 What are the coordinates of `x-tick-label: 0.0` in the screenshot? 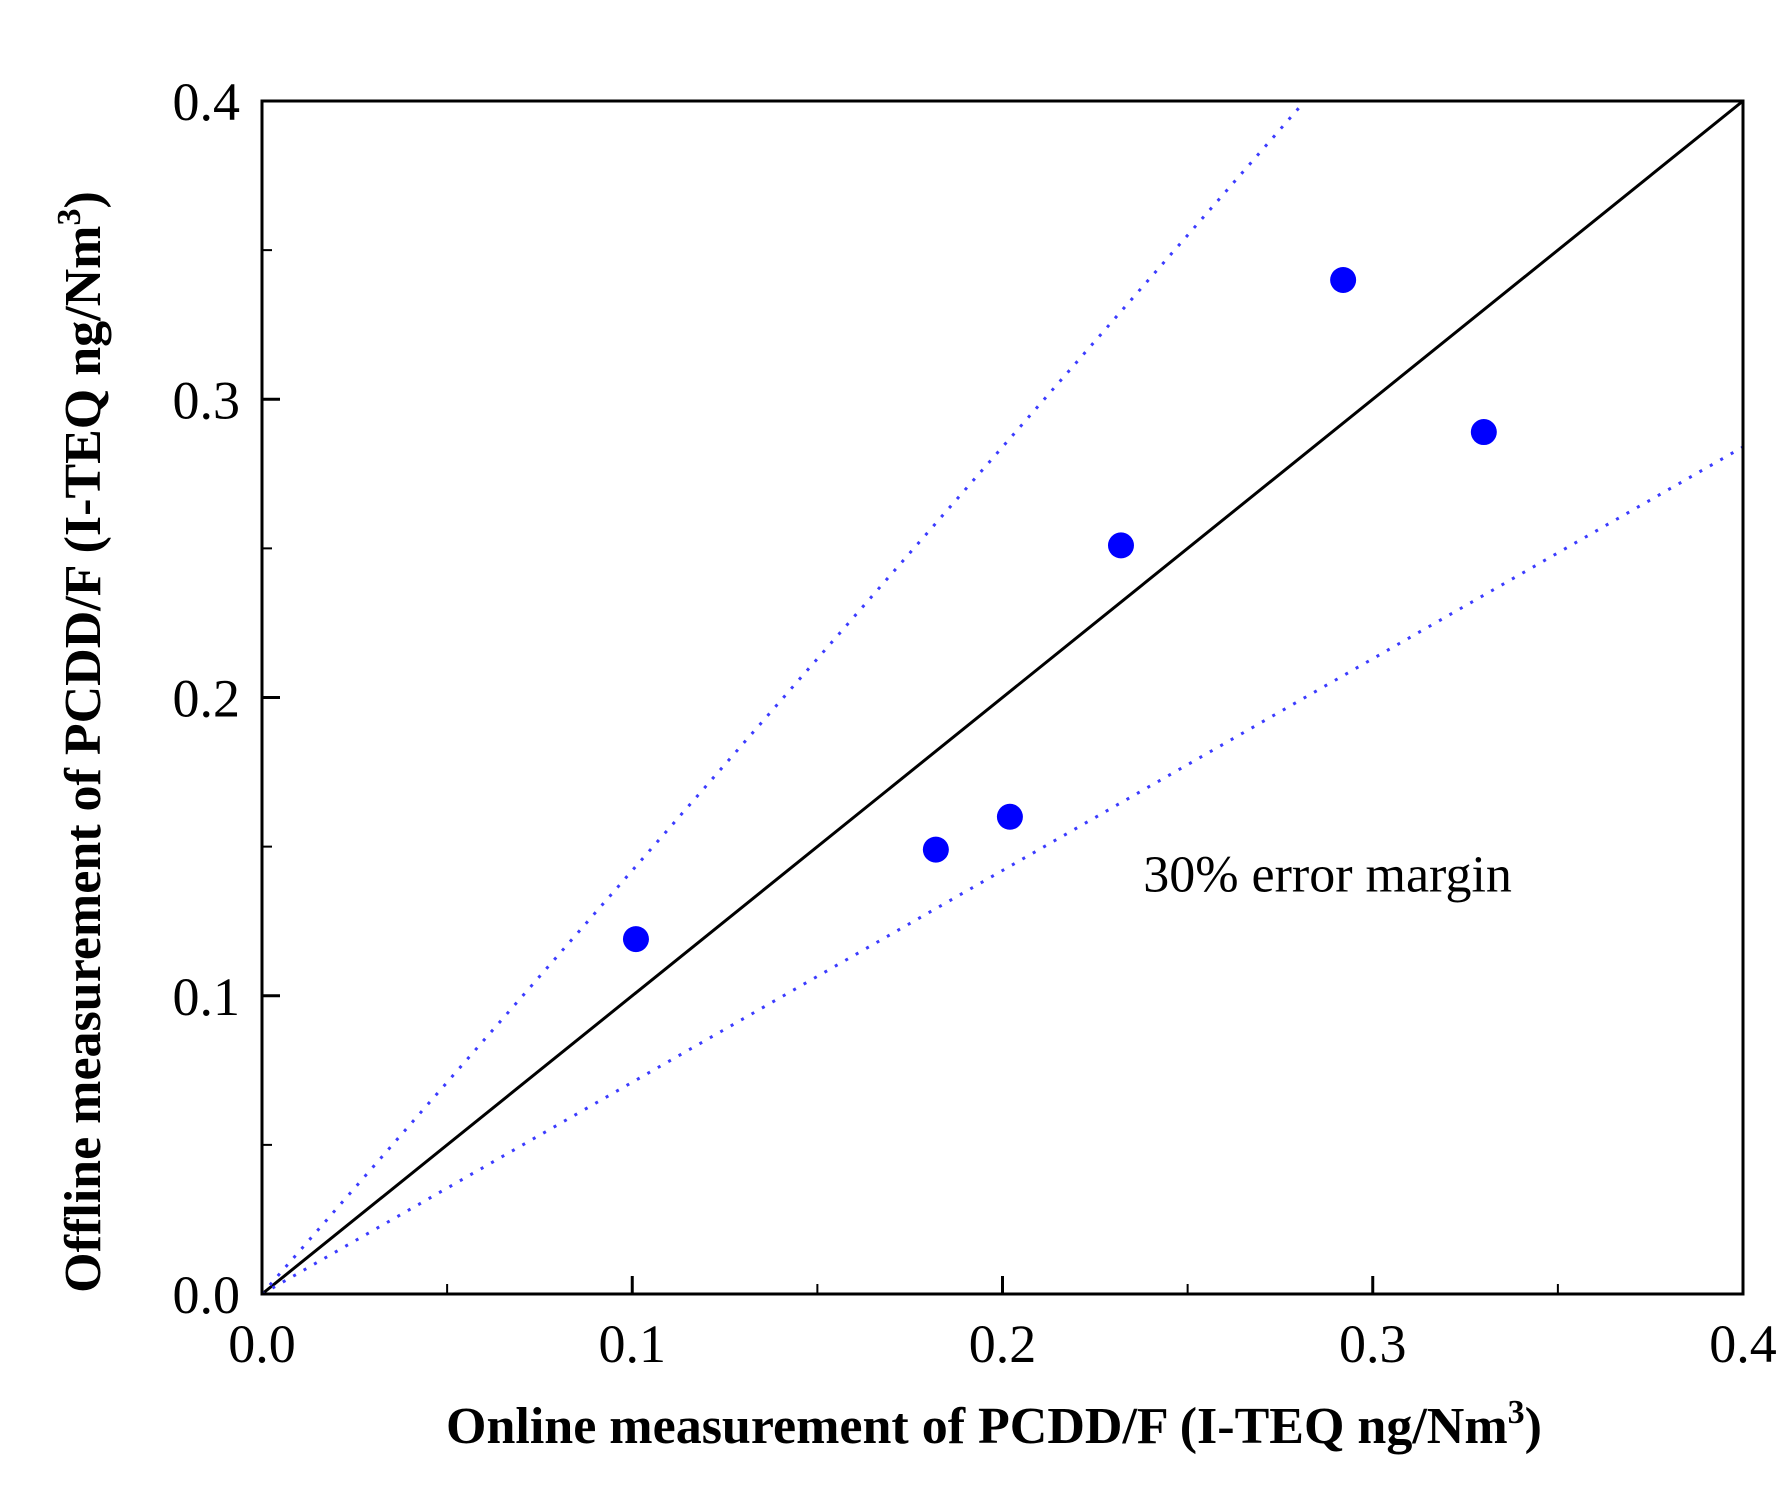 It's located at (262, 1344).